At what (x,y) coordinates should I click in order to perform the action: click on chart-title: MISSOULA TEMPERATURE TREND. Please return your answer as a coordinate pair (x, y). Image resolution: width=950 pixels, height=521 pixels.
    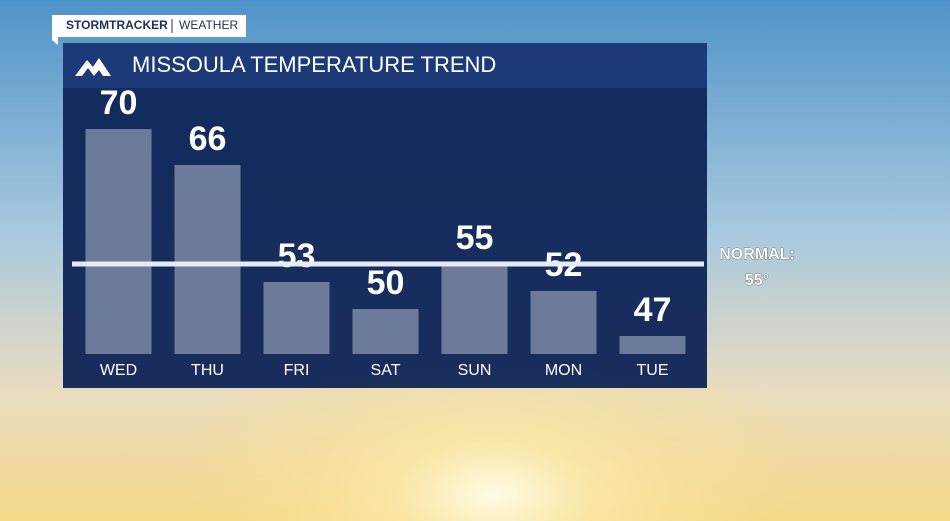
    Looking at the image, I should click on (314, 64).